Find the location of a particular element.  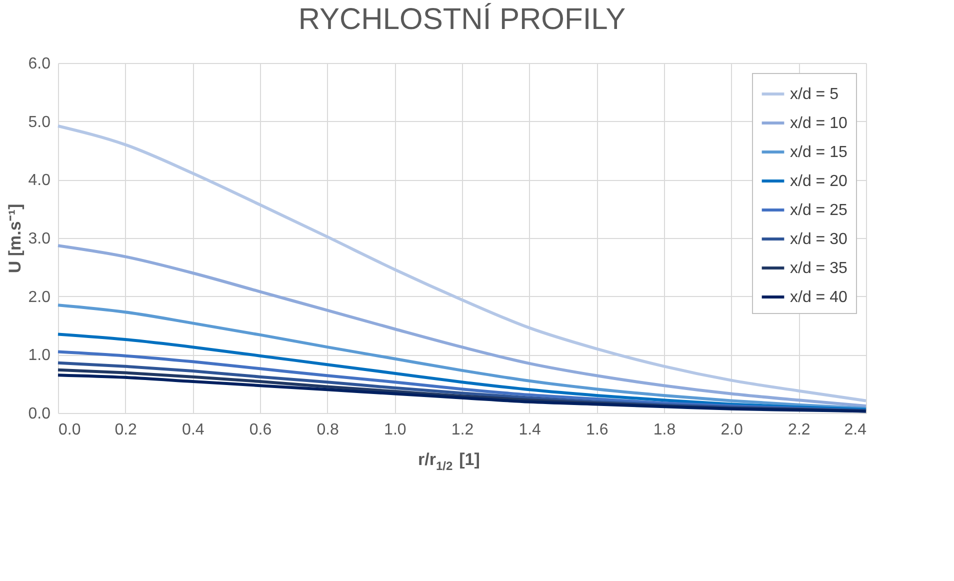

legend-label: x/d = 35 is located at coordinates (819, 268).